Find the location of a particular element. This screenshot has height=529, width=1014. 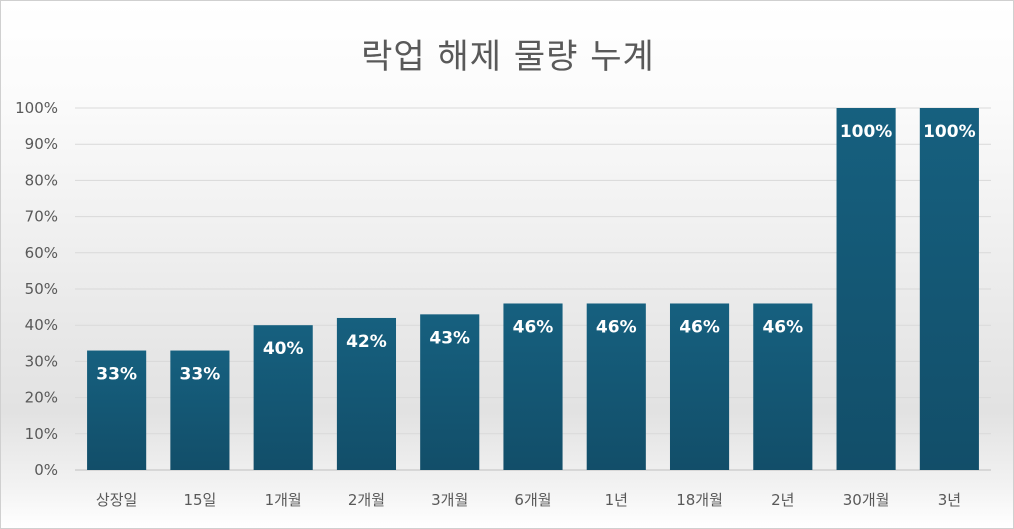

y-tick-label: 70% is located at coordinates (41, 217).